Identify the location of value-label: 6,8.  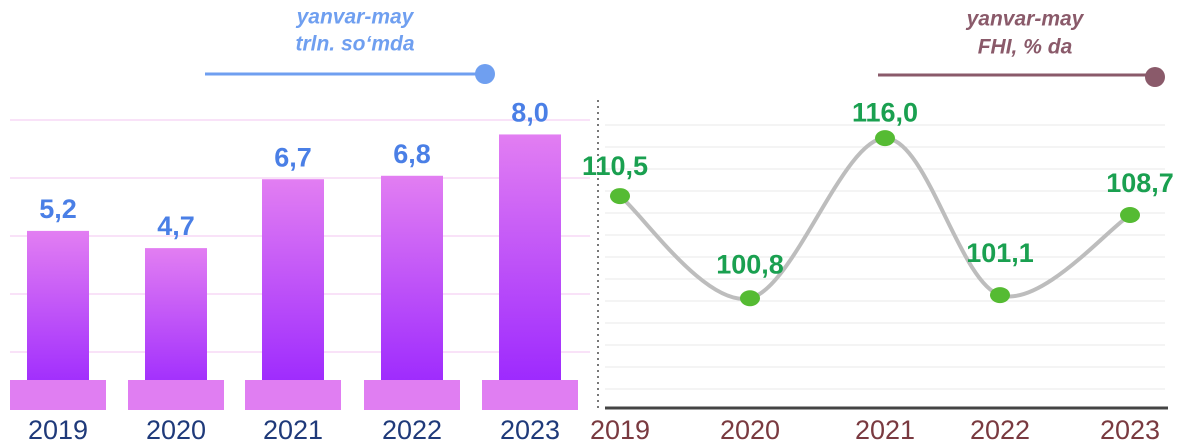
(412, 154).